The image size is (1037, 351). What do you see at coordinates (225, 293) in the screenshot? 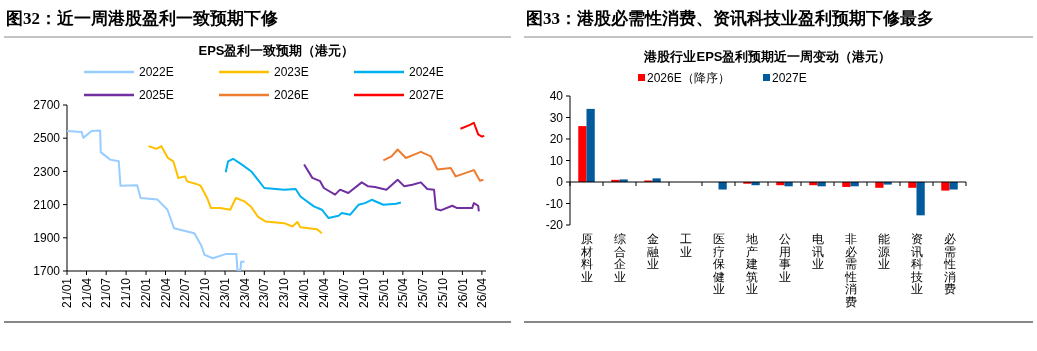
I see `x-tick-label: 23/01` at bounding box center [225, 293].